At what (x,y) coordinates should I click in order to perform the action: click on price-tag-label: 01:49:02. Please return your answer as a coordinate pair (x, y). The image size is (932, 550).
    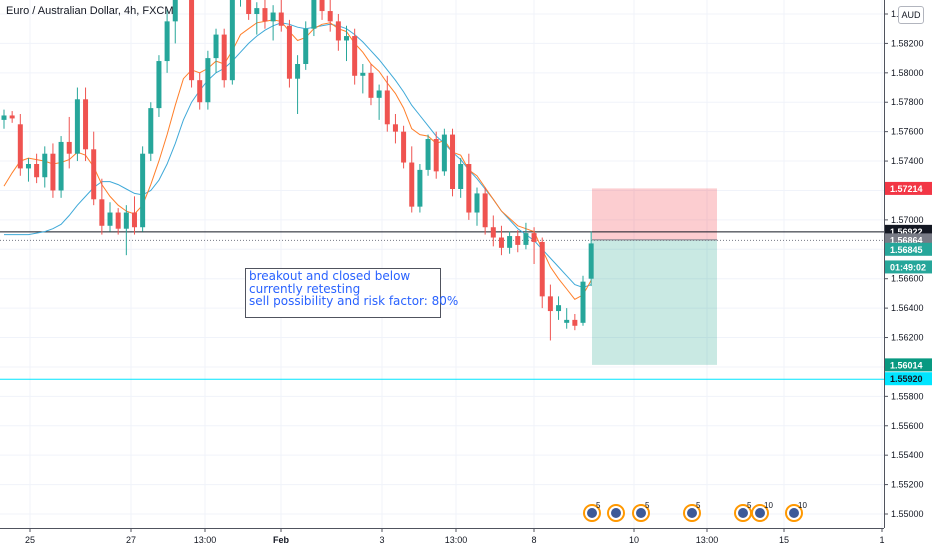
    Looking at the image, I should click on (908, 267).